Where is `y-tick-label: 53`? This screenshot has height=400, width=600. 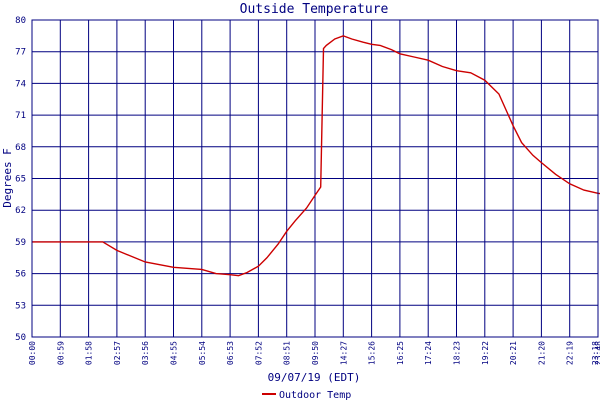
y-tick-label: 53 is located at coordinates (20, 306).